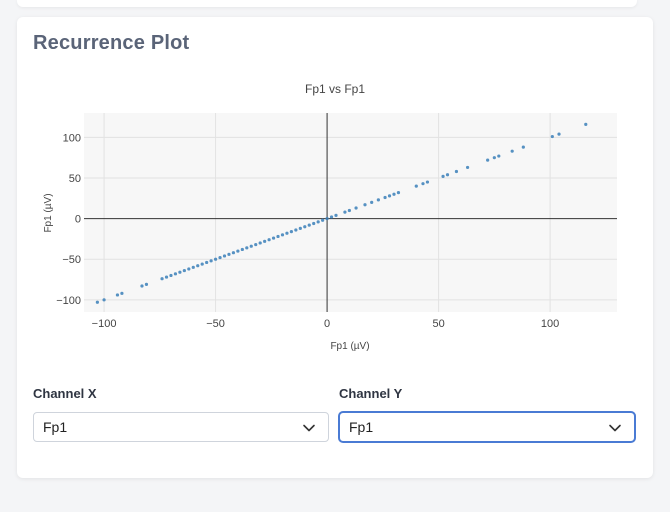 The image size is (670, 512). What do you see at coordinates (361, 427) in the screenshot?
I see `channel-y-value: Fp1` at bounding box center [361, 427].